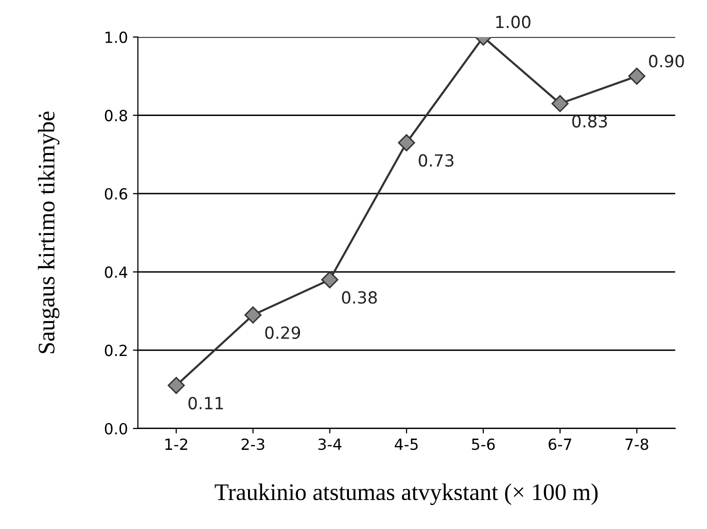 The width and height of the screenshot is (707, 529). Describe the element at coordinates (282, 332) in the screenshot. I see `data-label: 0.29` at that location.